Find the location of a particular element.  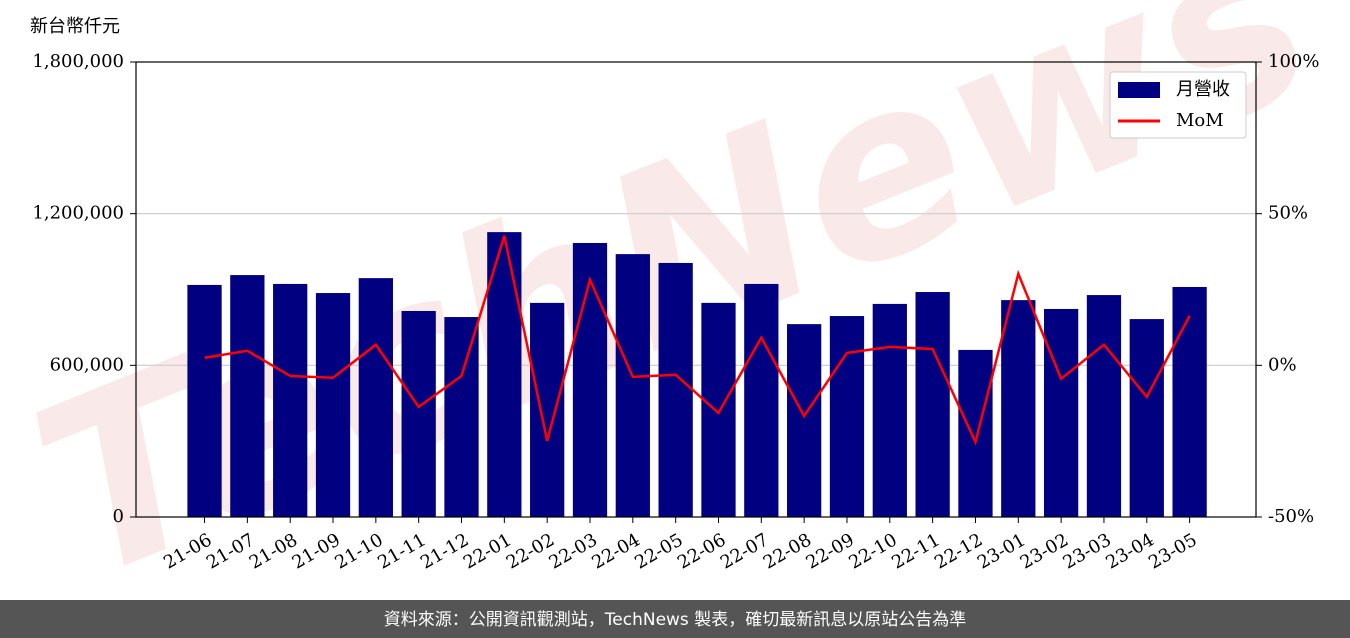

legend-label: 月營收 is located at coordinates (1203, 89).